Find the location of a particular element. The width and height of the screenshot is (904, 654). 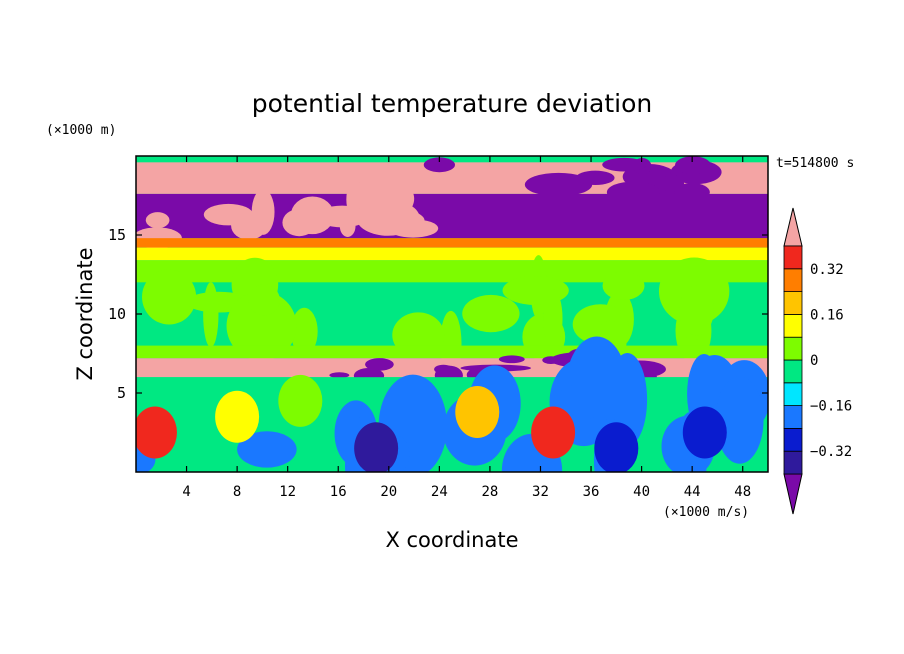

x-unit-label: (×1000 m/s) is located at coordinates (706, 512).